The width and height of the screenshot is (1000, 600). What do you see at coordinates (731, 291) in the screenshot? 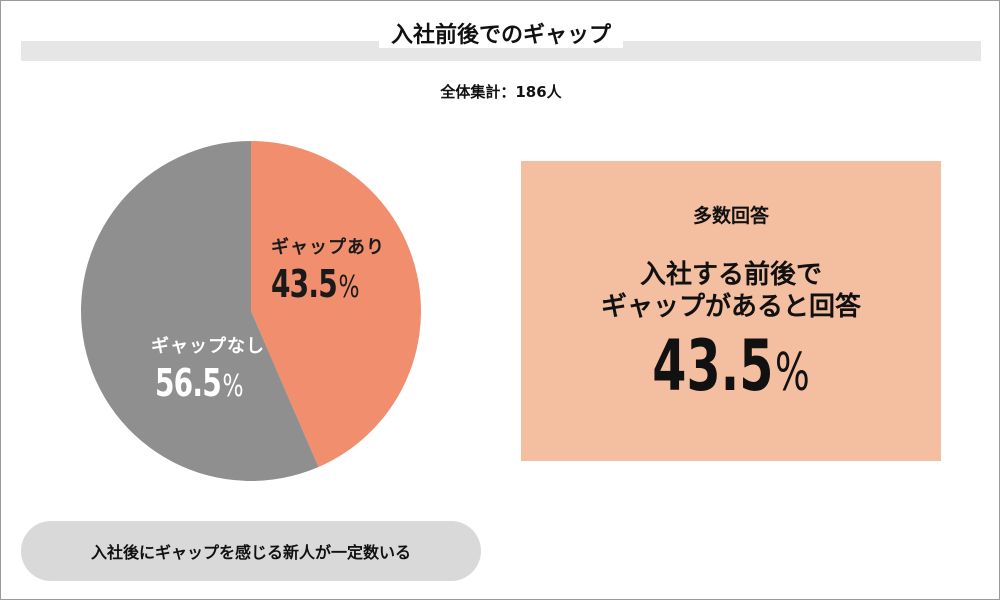
I see `summary-text: 入社する前後で ギャップがあると回答` at bounding box center [731, 291].